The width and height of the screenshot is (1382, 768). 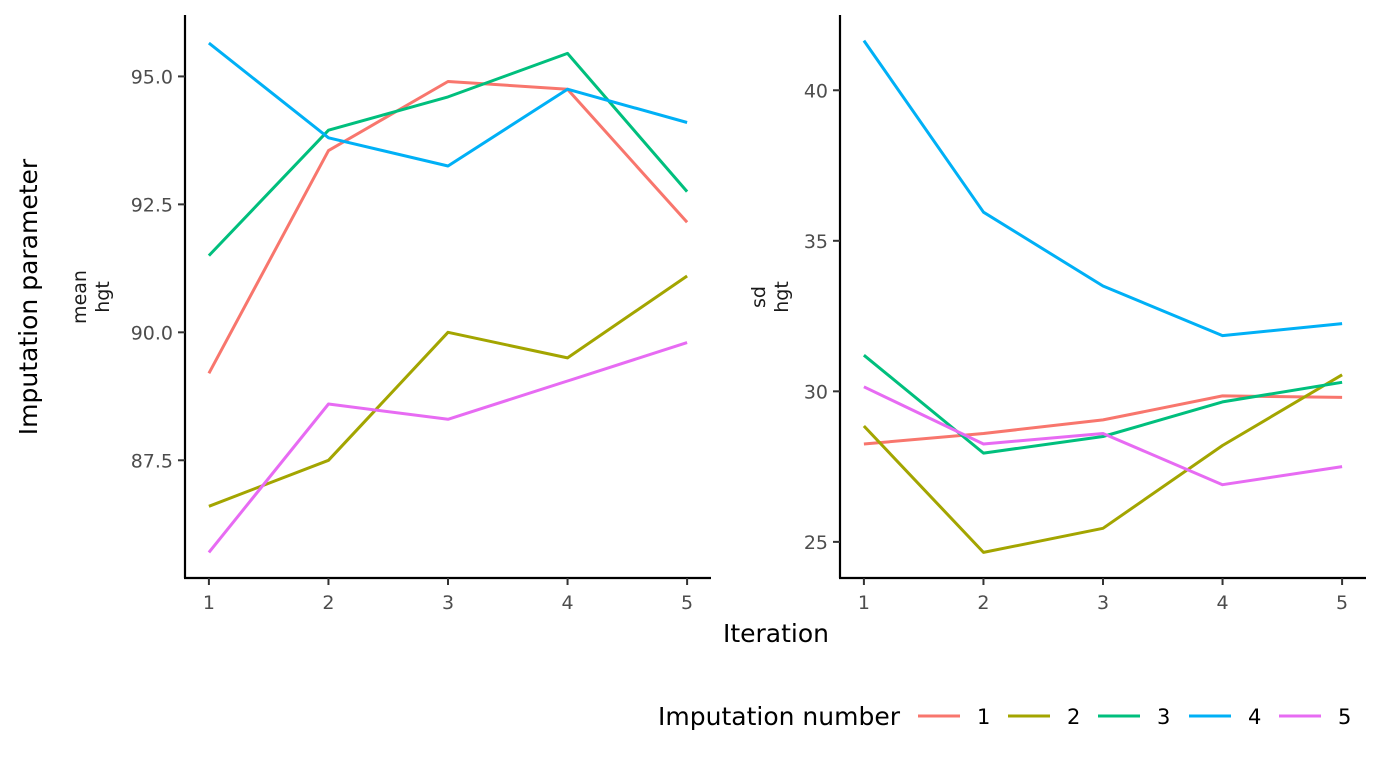 I want to click on y-tick-label: 30, so click(x=816, y=392).